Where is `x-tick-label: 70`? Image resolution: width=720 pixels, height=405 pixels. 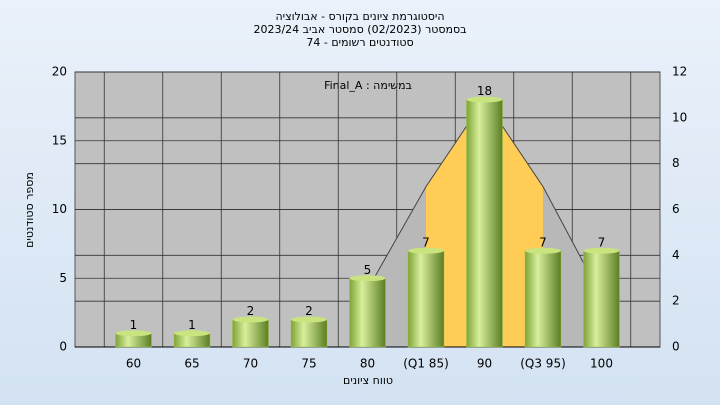 x-tick-label: 70 is located at coordinates (250, 364).